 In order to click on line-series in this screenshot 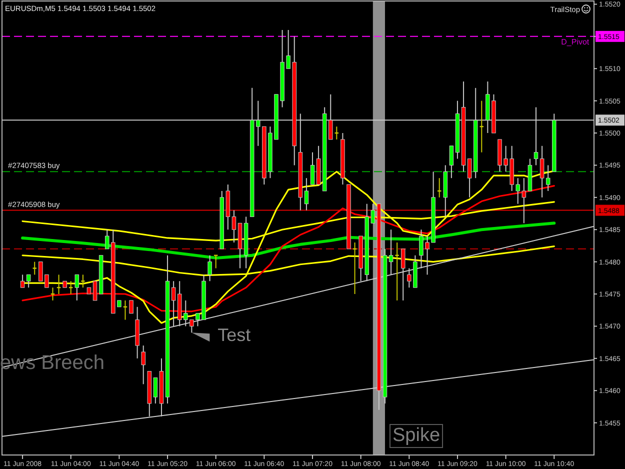, I will do `click(288, 241)`.